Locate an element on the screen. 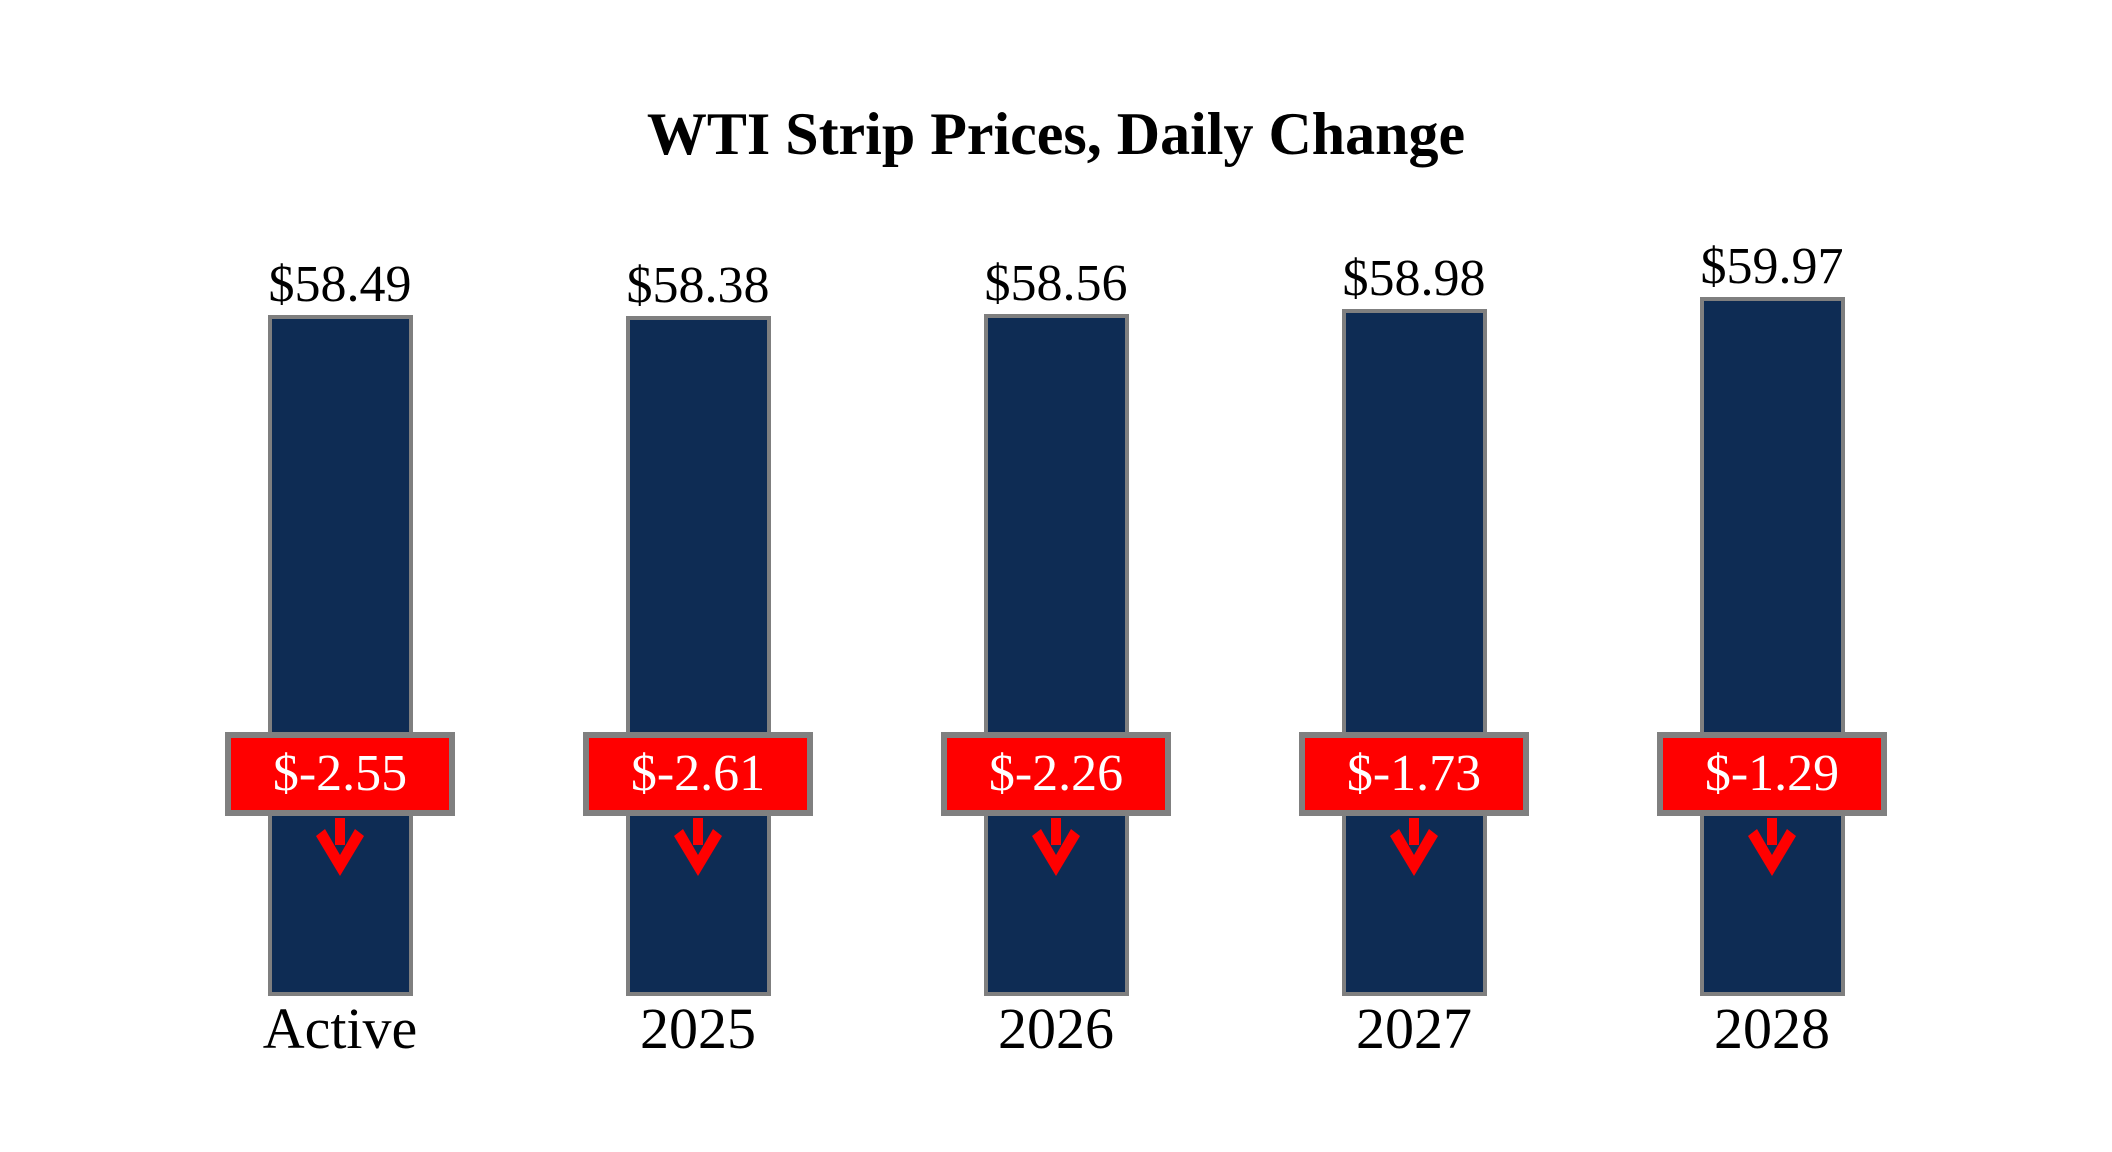 The width and height of the screenshot is (2112, 1152). change-badge: $-2.61 is located at coordinates (698, 774).